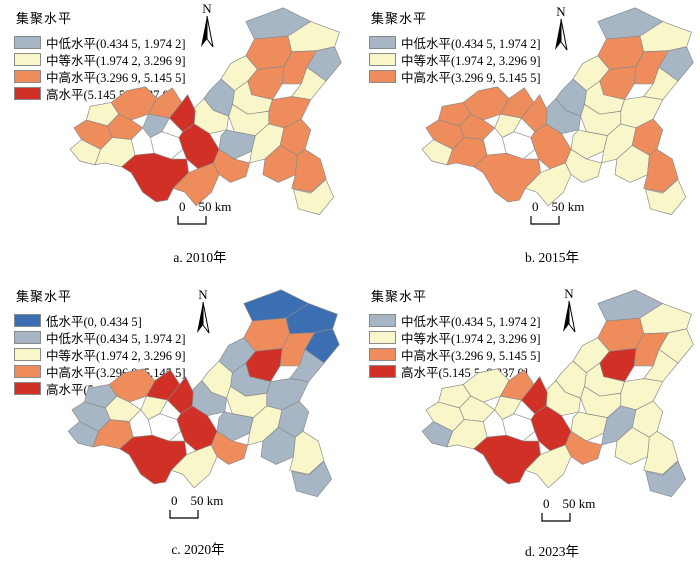 The width and height of the screenshot is (700, 569). Describe the element at coordinates (192, 220) in the screenshot. I see `scale-bar-bracket` at that location.